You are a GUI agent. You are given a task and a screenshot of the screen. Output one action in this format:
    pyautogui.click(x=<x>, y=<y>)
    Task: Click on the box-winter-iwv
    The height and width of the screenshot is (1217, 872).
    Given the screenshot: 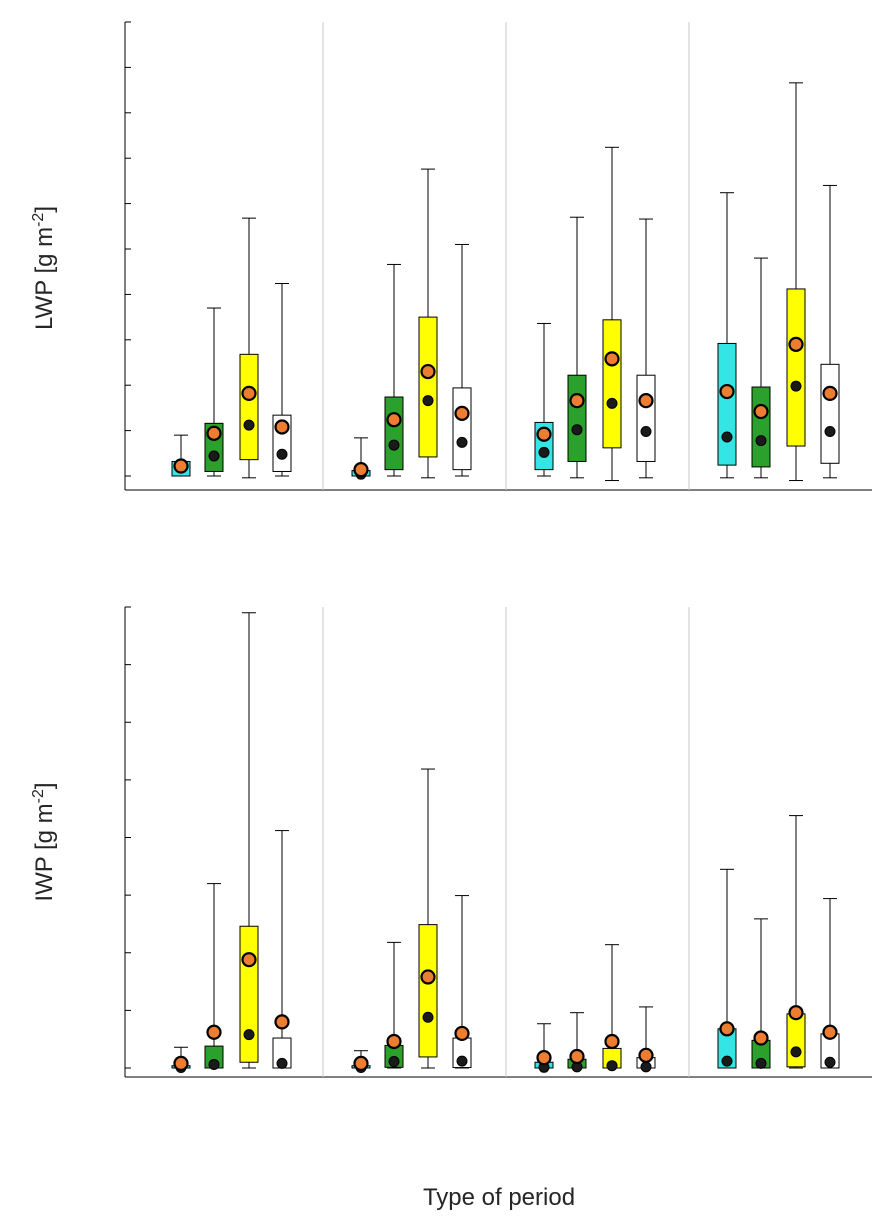 What is the action you would take?
    pyautogui.click(x=214, y=392)
    